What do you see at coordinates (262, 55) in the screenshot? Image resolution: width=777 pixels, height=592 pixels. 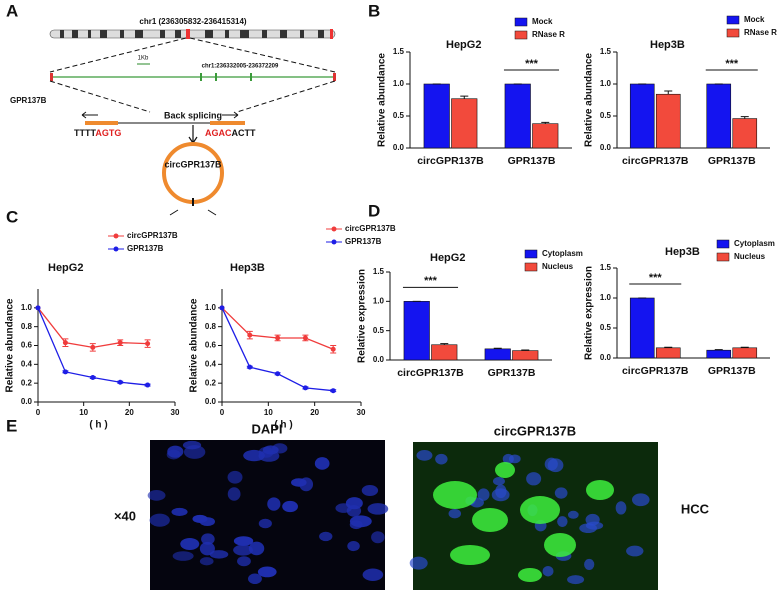 I see `zoom-line` at bounding box center [262, 55].